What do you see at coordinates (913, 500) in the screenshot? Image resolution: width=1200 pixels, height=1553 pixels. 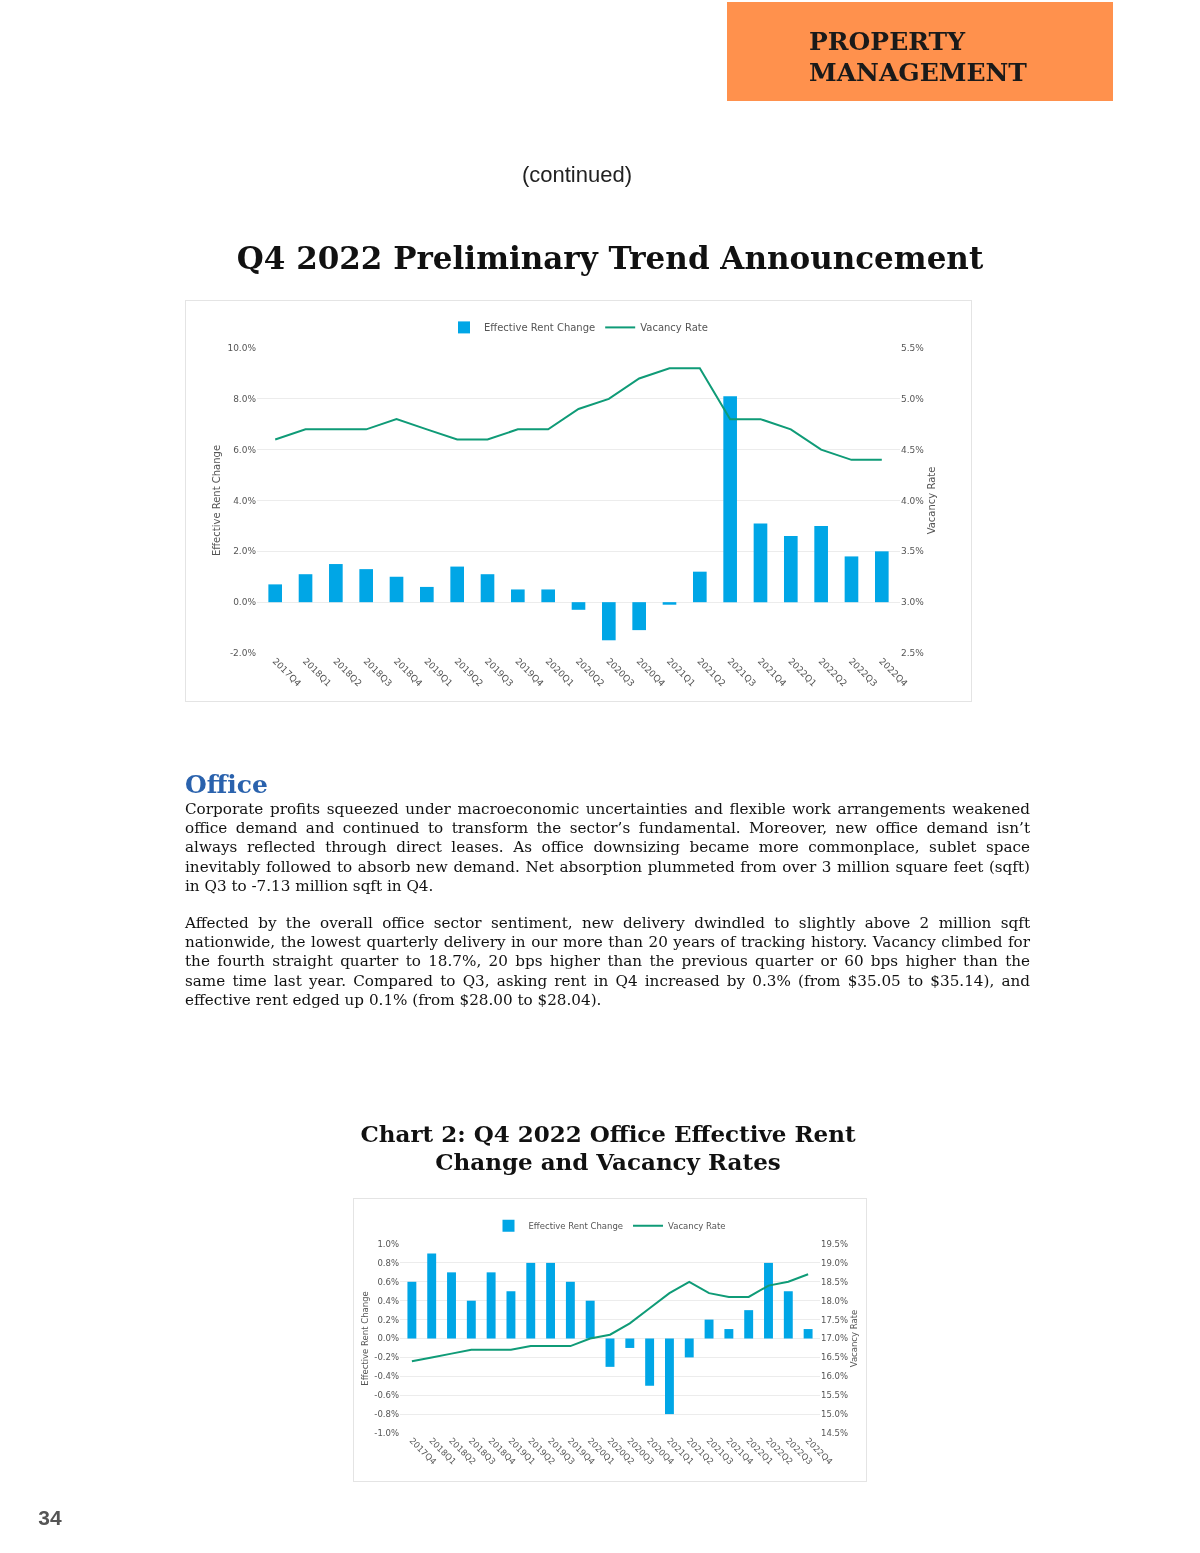 I see `y2-tick-label: 4.0%` at bounding box center [913, 500].